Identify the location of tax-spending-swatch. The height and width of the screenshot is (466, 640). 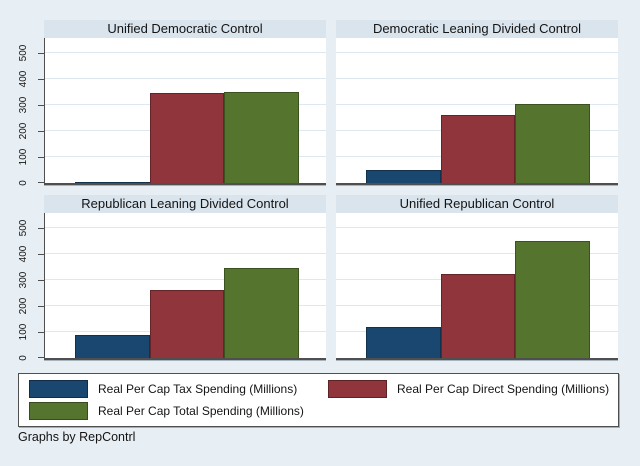
(58, 389).